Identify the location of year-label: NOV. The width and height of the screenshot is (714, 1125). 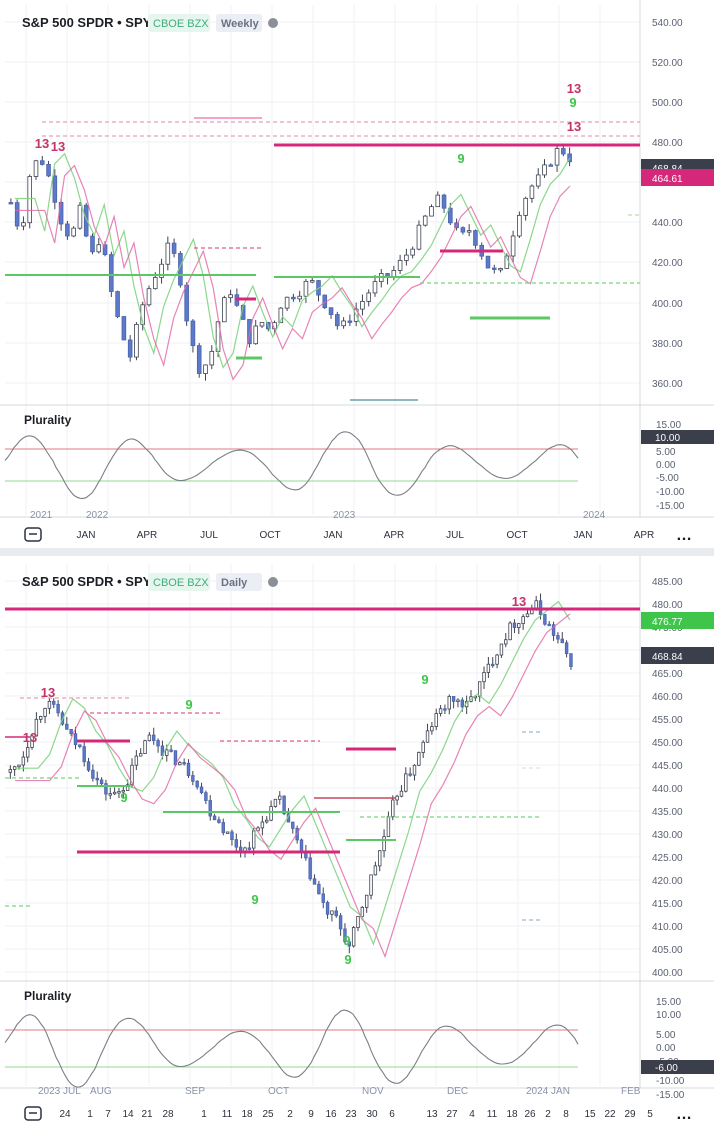
(373, 1091).